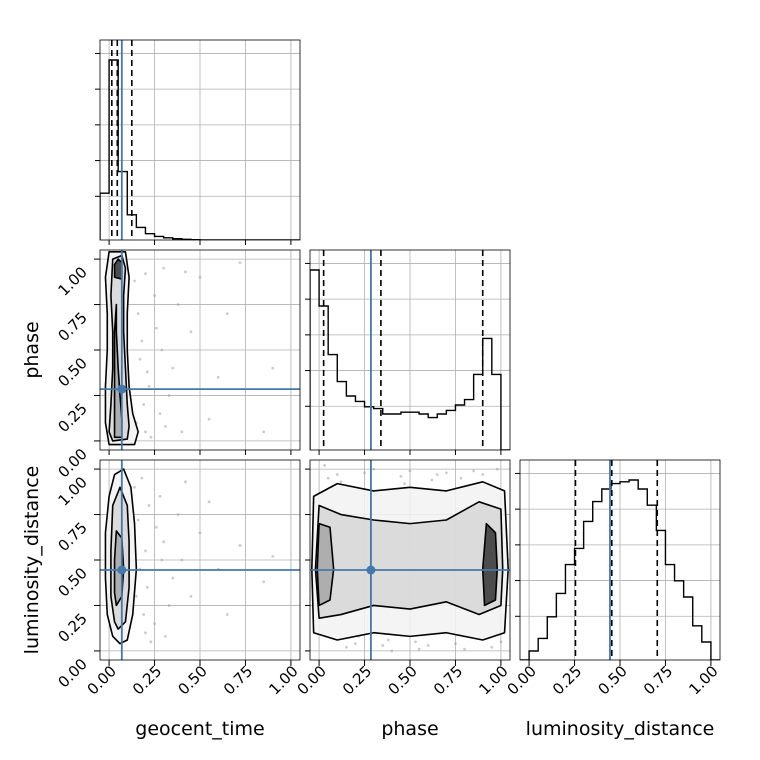 The image size is (760, 760). I want to click on panel-phase-vs-geocent-time, so click(200, 350).